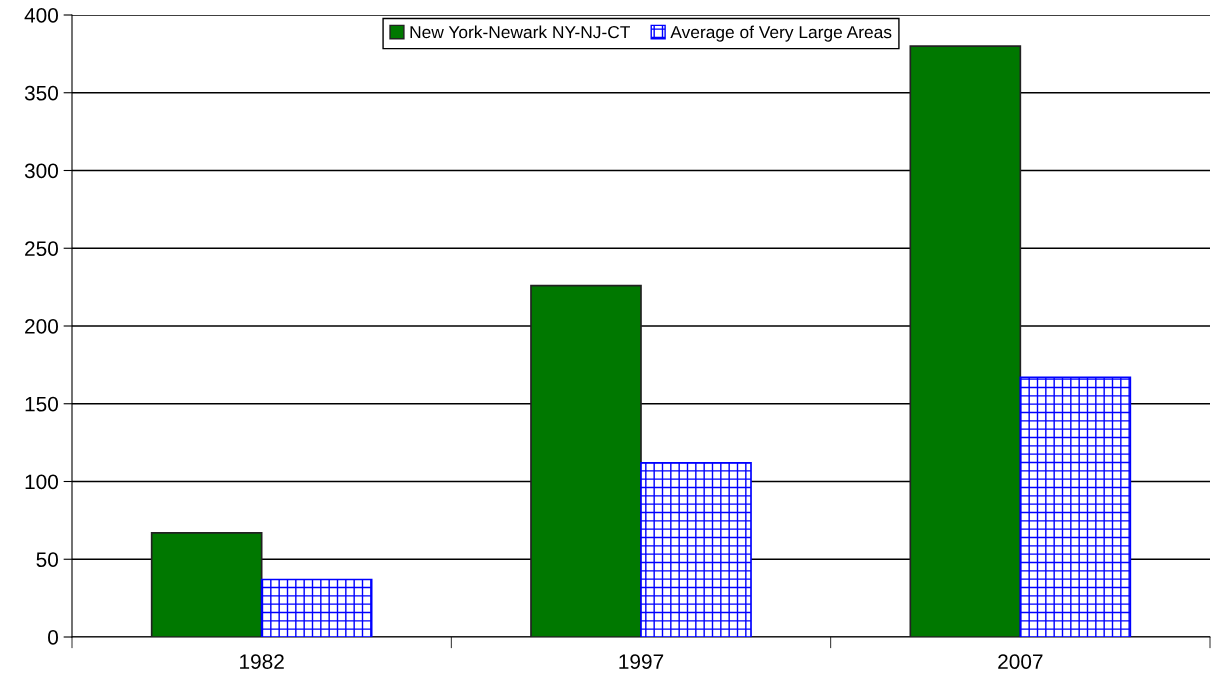 The width and height of the screenshot is (1225, 693). Describe the element at coordinates (41, 171) in the screenshot. I see `y-tick-label: 300` at that location.